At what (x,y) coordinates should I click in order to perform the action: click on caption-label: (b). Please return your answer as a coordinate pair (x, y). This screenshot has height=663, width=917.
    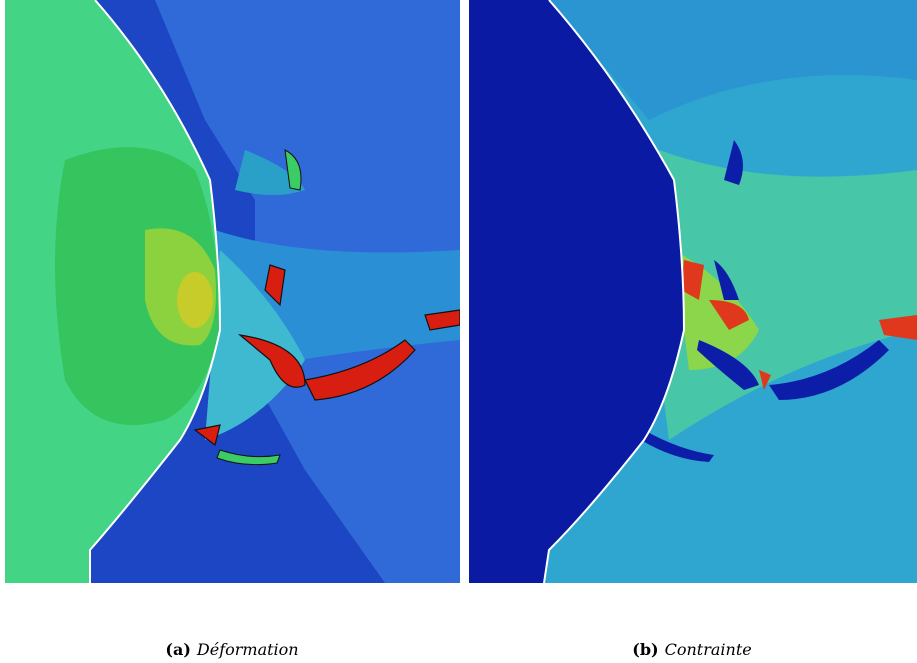
    Looking at the image, I should click on (645, 649).